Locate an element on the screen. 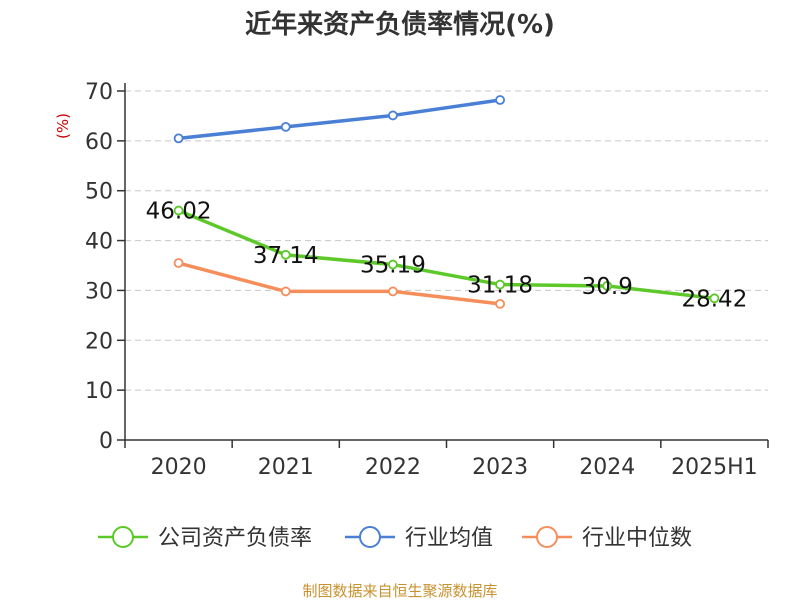 This screenshot has height=600, width=800. legend-label: 行业均值 is located at coordinates (449, 538).